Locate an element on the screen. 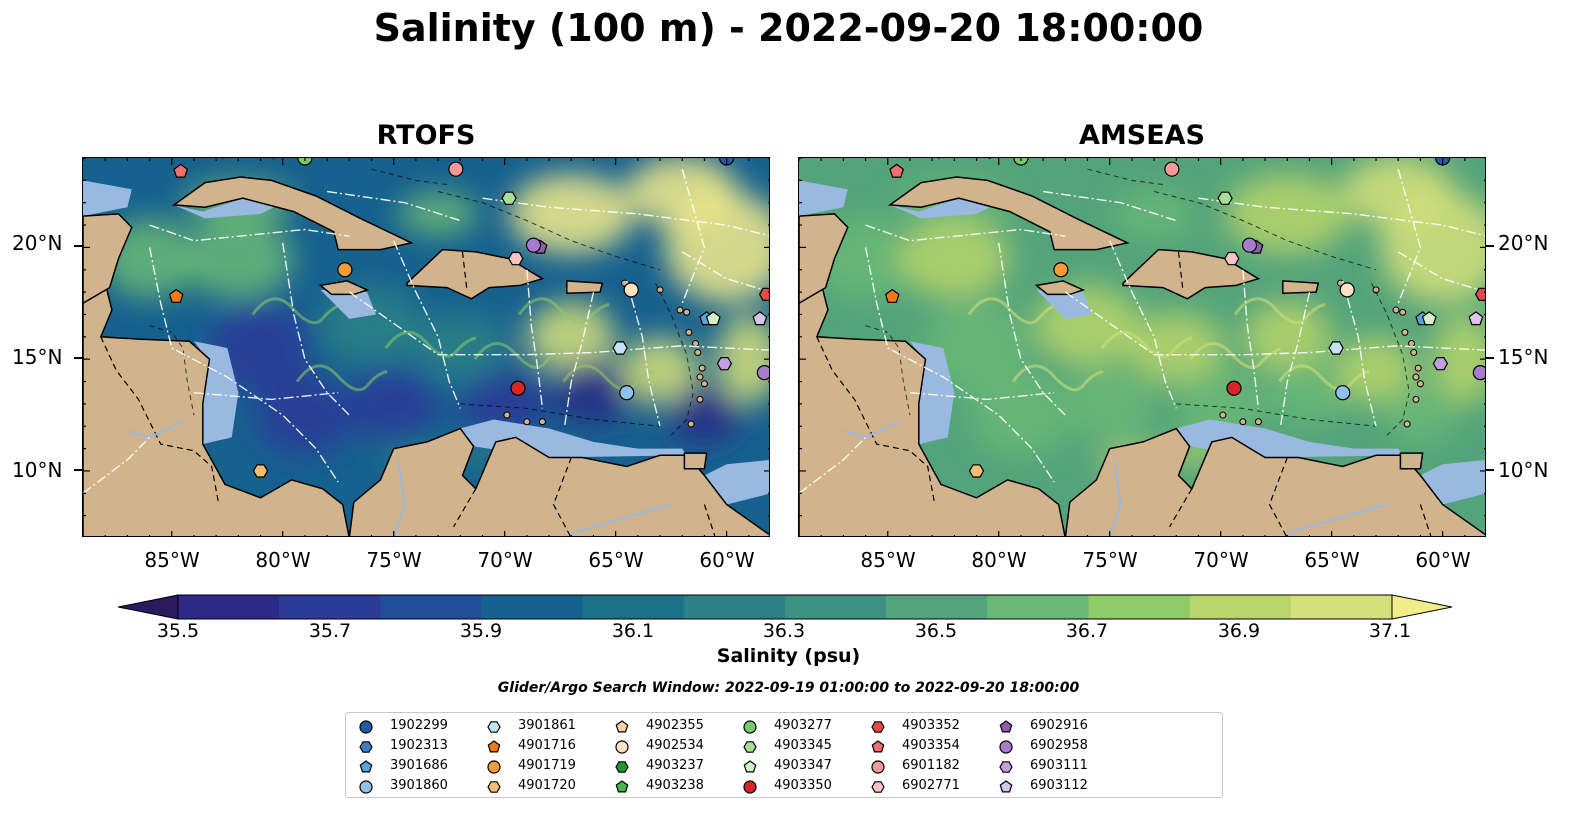 The height and width of the screenshot is (827, 1577). land-yucatan is located at coordinates (824, 259).